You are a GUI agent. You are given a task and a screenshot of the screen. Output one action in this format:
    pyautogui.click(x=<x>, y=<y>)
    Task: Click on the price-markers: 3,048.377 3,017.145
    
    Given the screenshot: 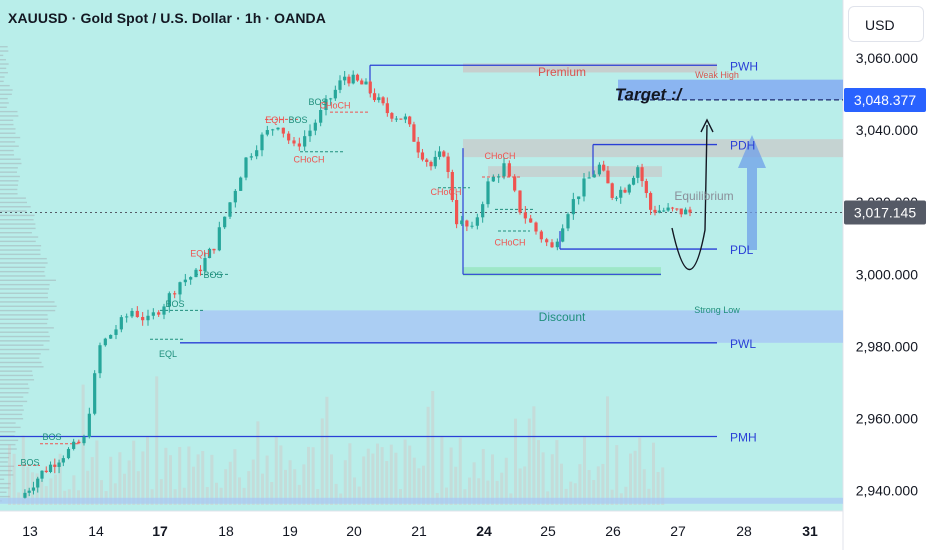 What is the action you would take?
    pyautogui.click(x=885, y=156)
    